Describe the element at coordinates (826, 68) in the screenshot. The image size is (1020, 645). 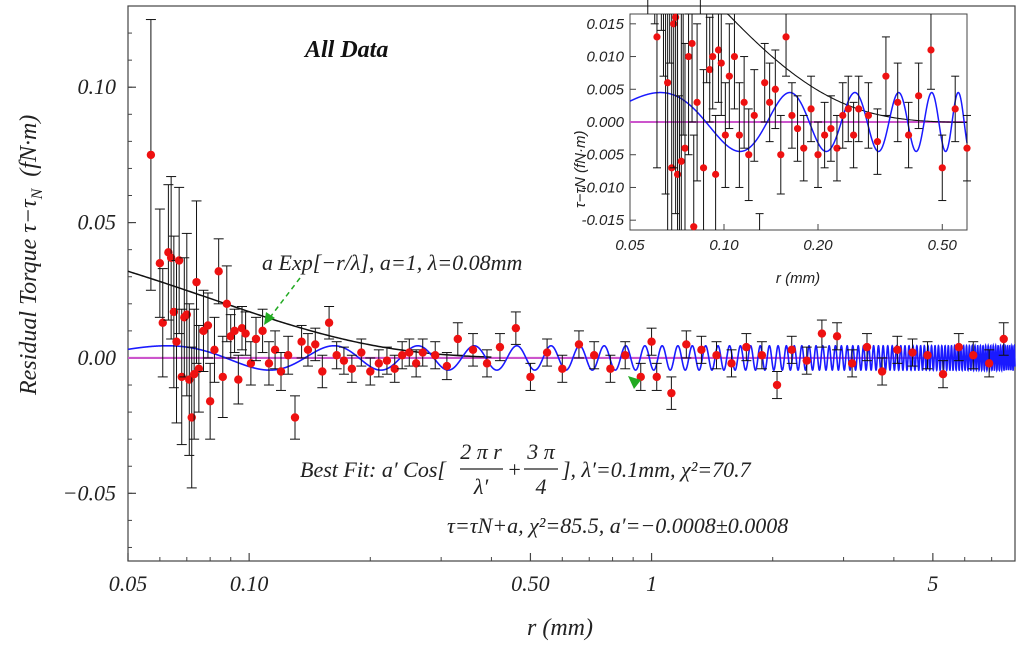
I see `inset-exp-curve` at that location.